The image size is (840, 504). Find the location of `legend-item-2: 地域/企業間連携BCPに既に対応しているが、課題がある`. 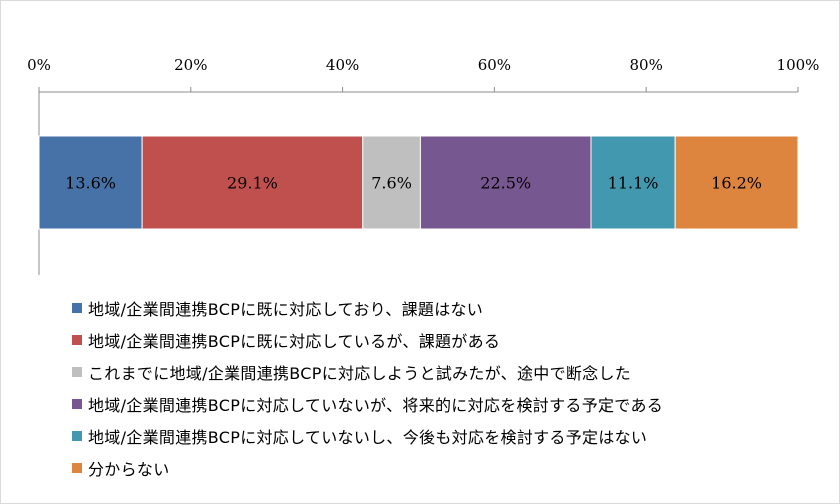

legend-item-2: 地域/企業間連携BCPに既に対応しているが、課題がある is located at coordinates (367, 340).